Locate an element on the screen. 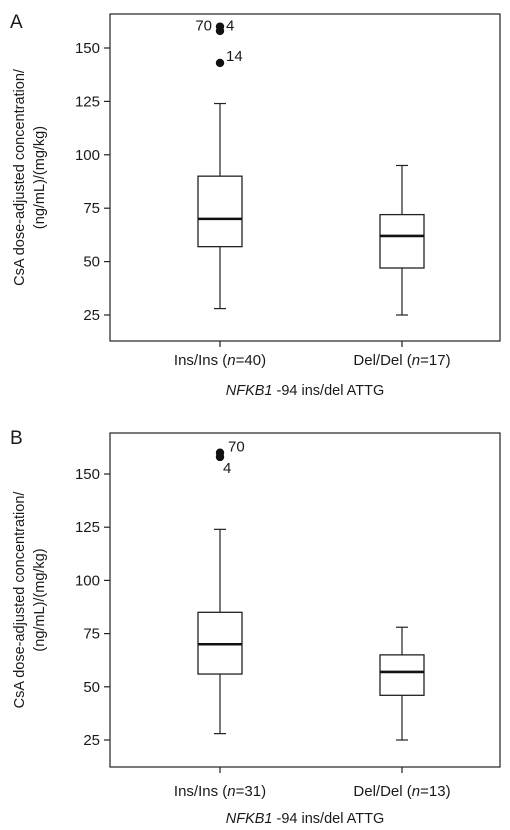 This screenshot has width=510, height=830. outlier-label: 14 is located at coordinates (234, 56).